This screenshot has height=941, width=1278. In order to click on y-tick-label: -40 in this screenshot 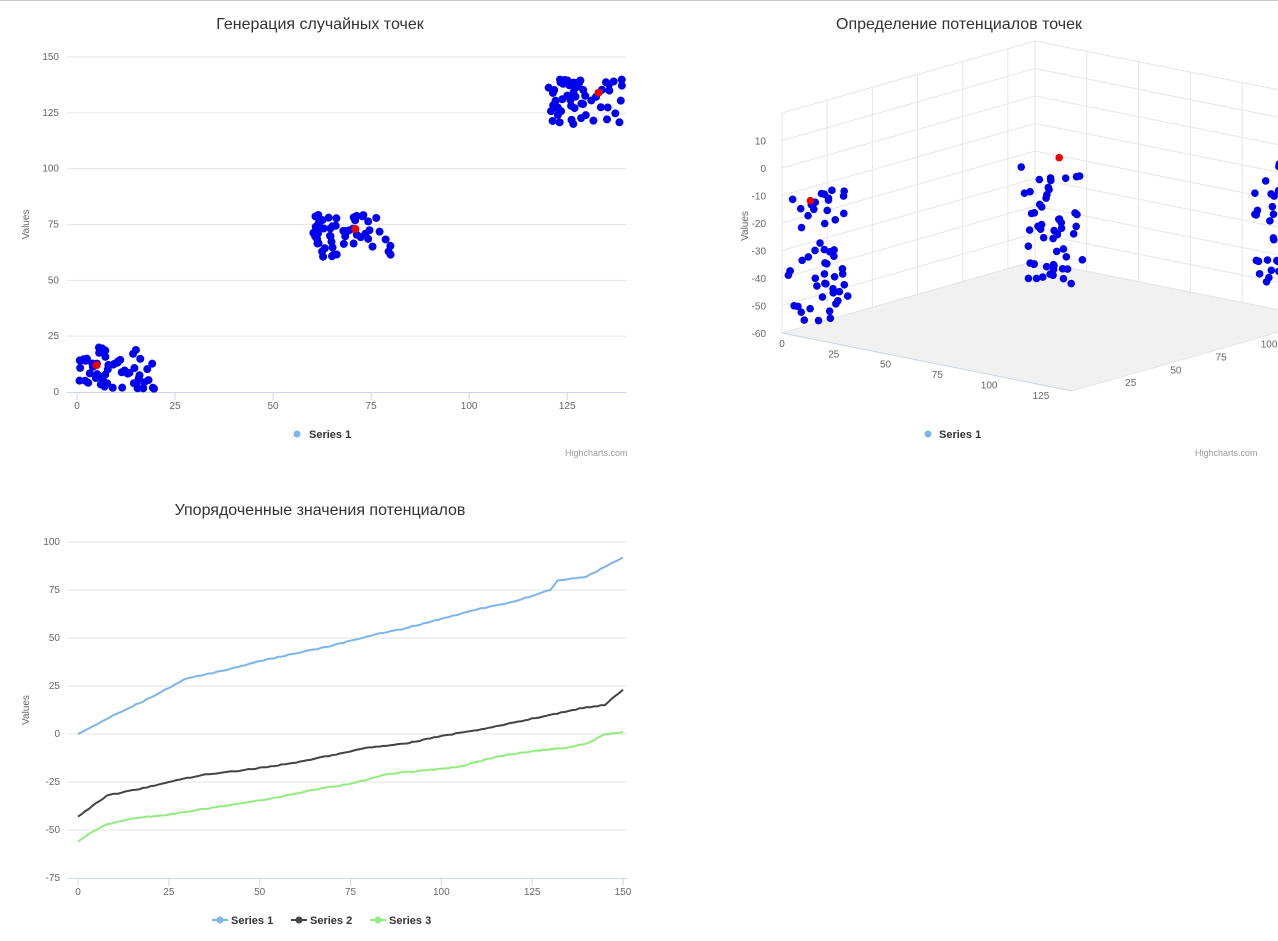, I will do `click(759, 279)`.